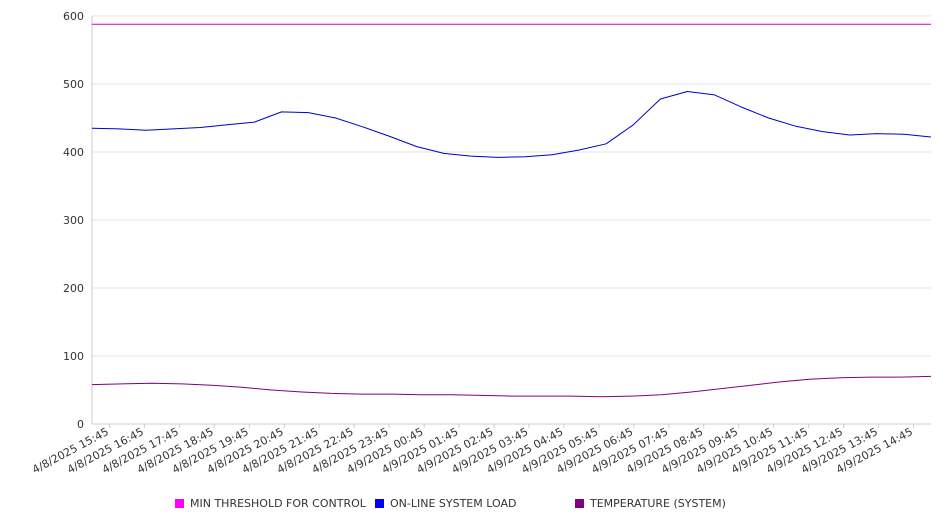 The image size is (946, 526). I want to click on y-tick-label: 400, so click(73, 152).